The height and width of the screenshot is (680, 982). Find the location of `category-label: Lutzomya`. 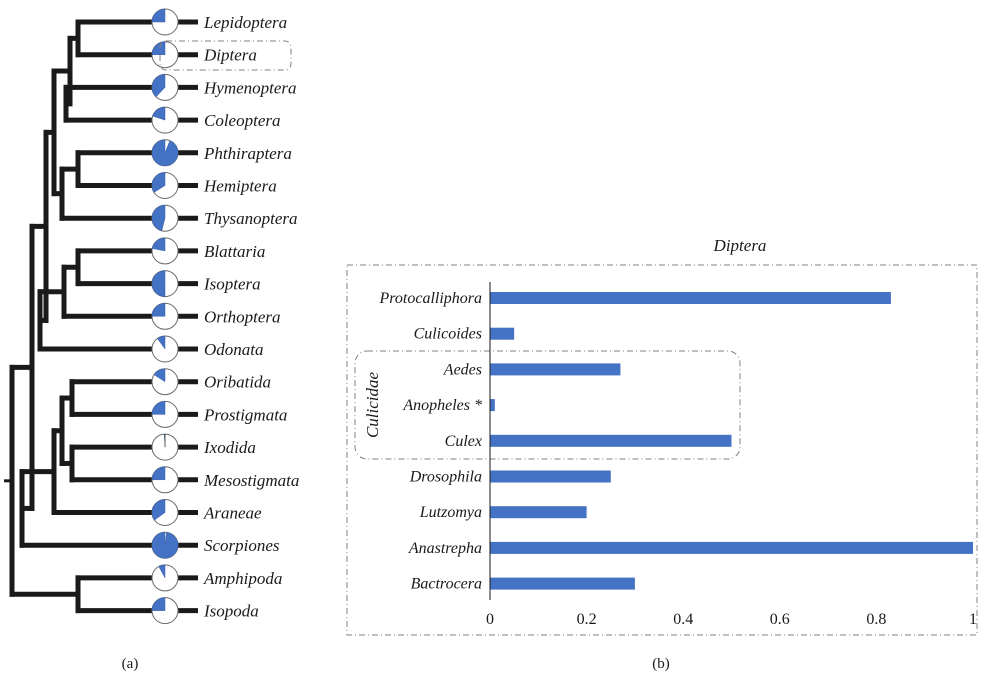

category-label: Lutzomya is located at coordinates (450, 512).